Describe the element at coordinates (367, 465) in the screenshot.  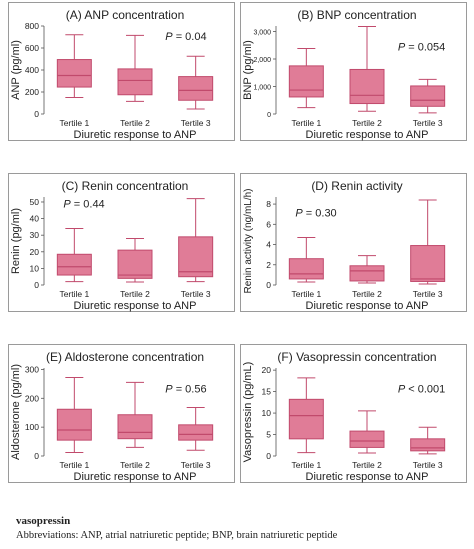
I see `panel-6-category-label: Tertile 2` at that location.